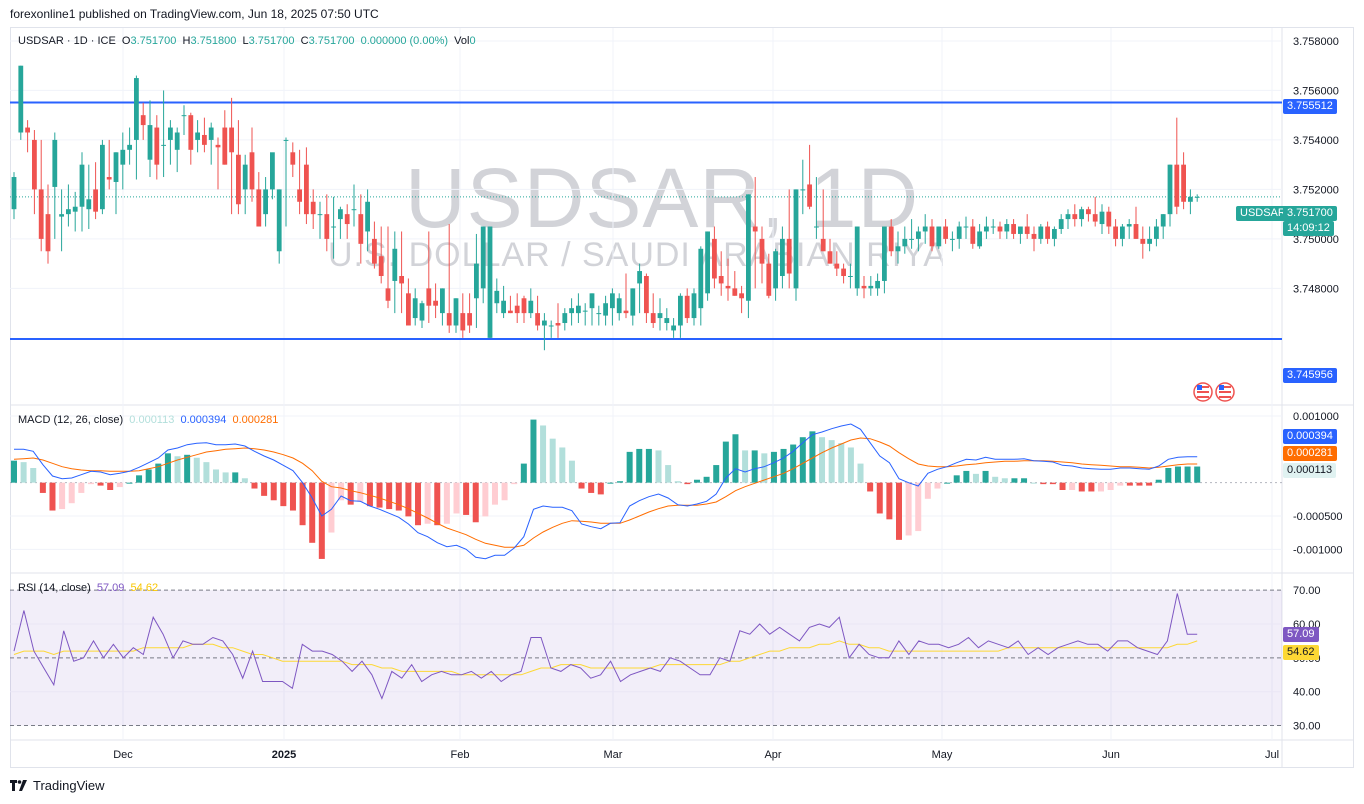  I want to click on tradingview-logo-icon, so click(18, 785).